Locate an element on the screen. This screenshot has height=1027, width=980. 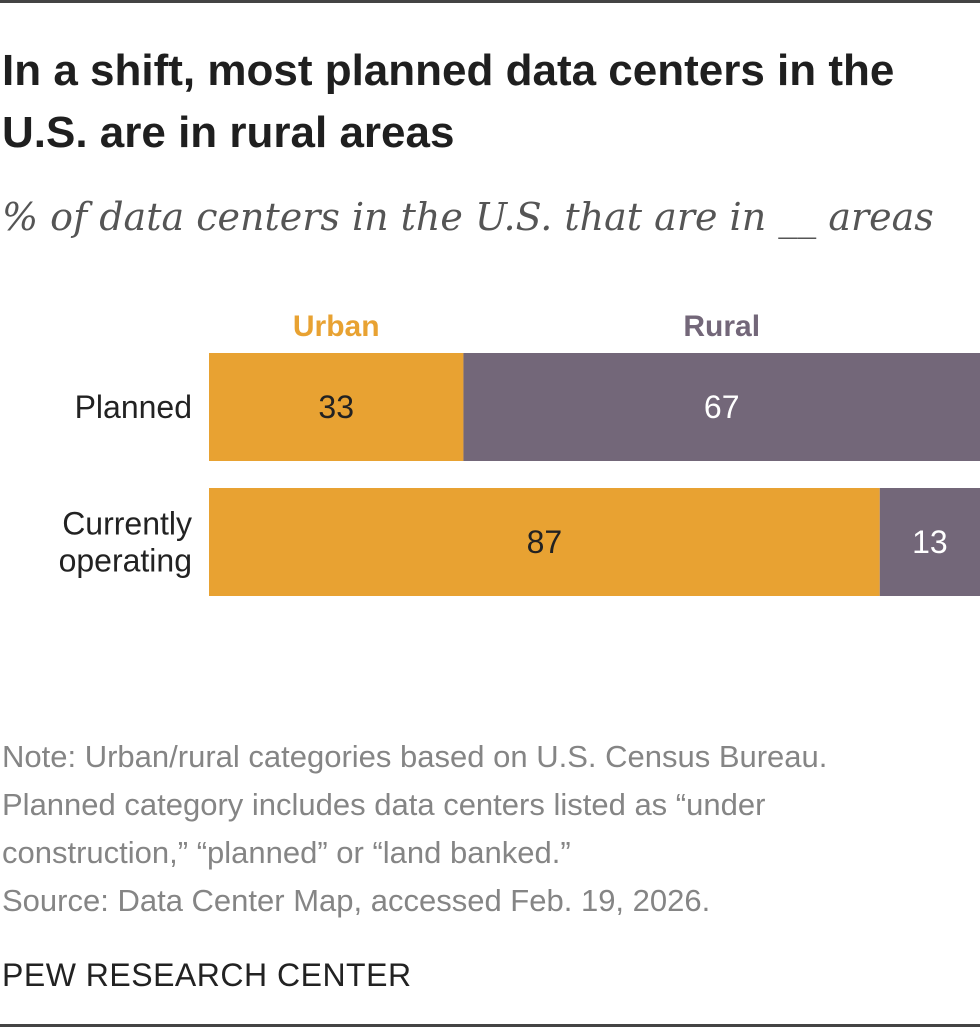
top-rule is located at coordinates (490, 1).